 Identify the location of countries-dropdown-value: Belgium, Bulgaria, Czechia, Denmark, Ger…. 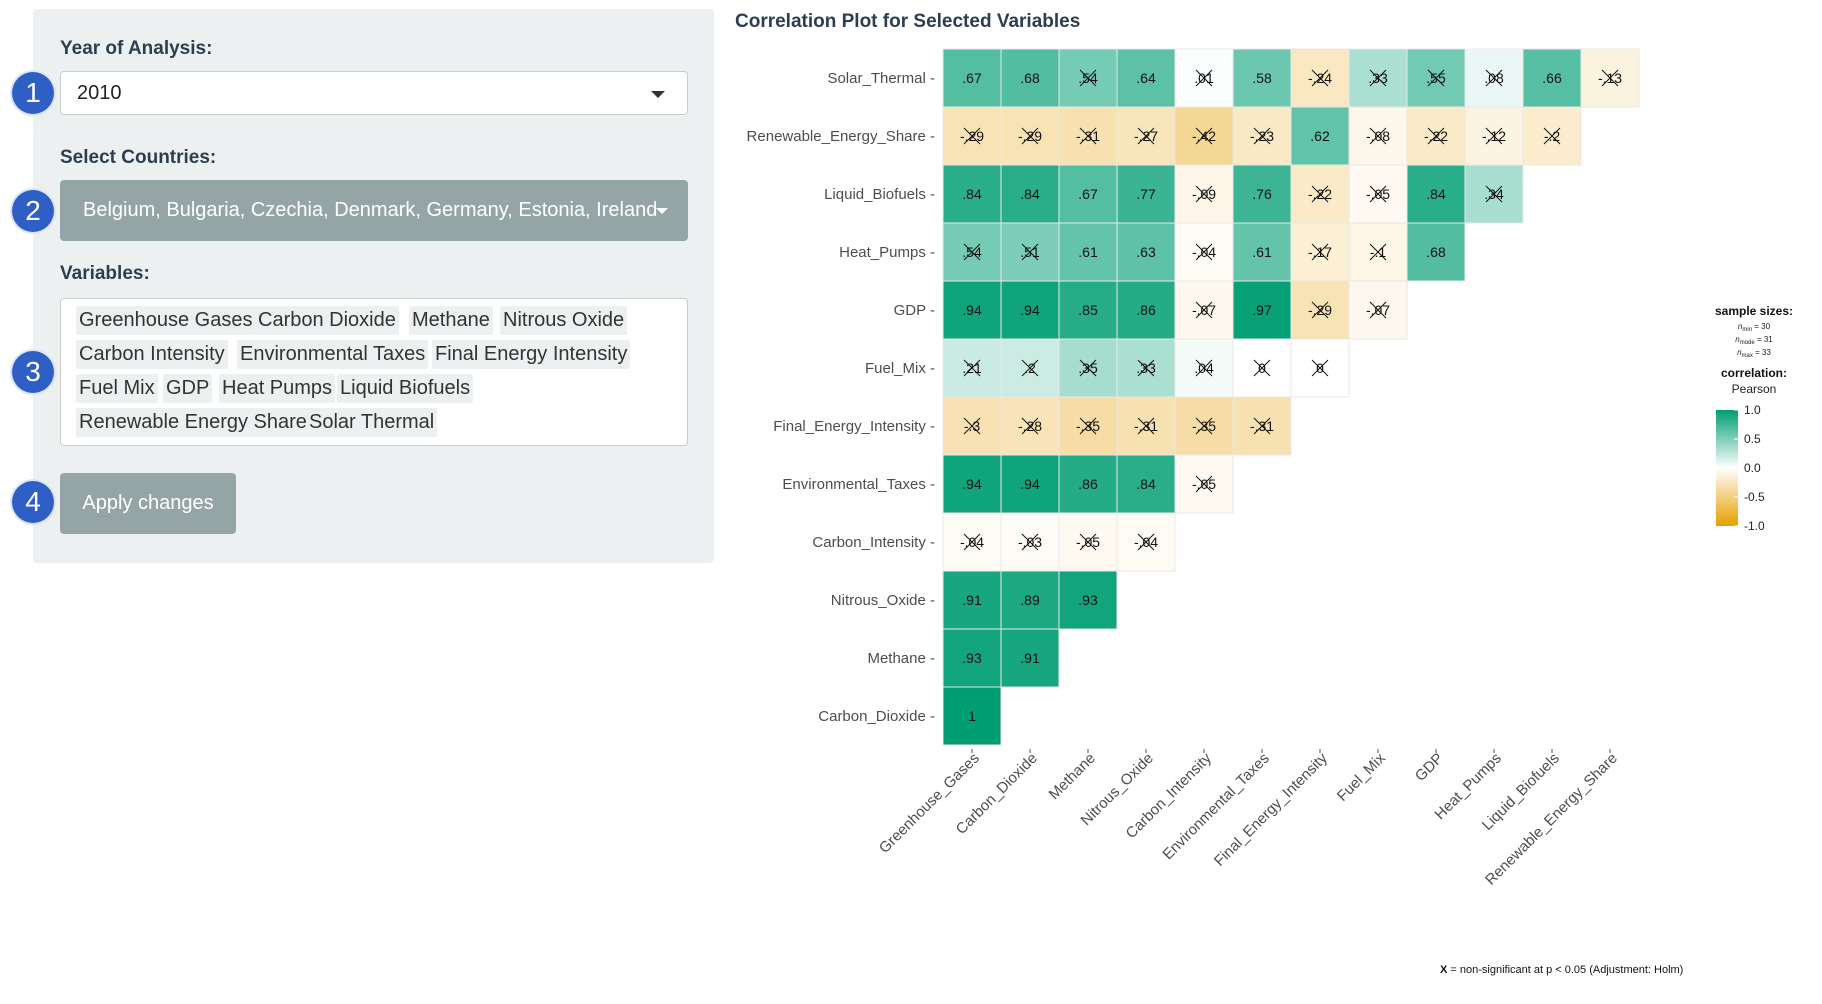
(370, 210).